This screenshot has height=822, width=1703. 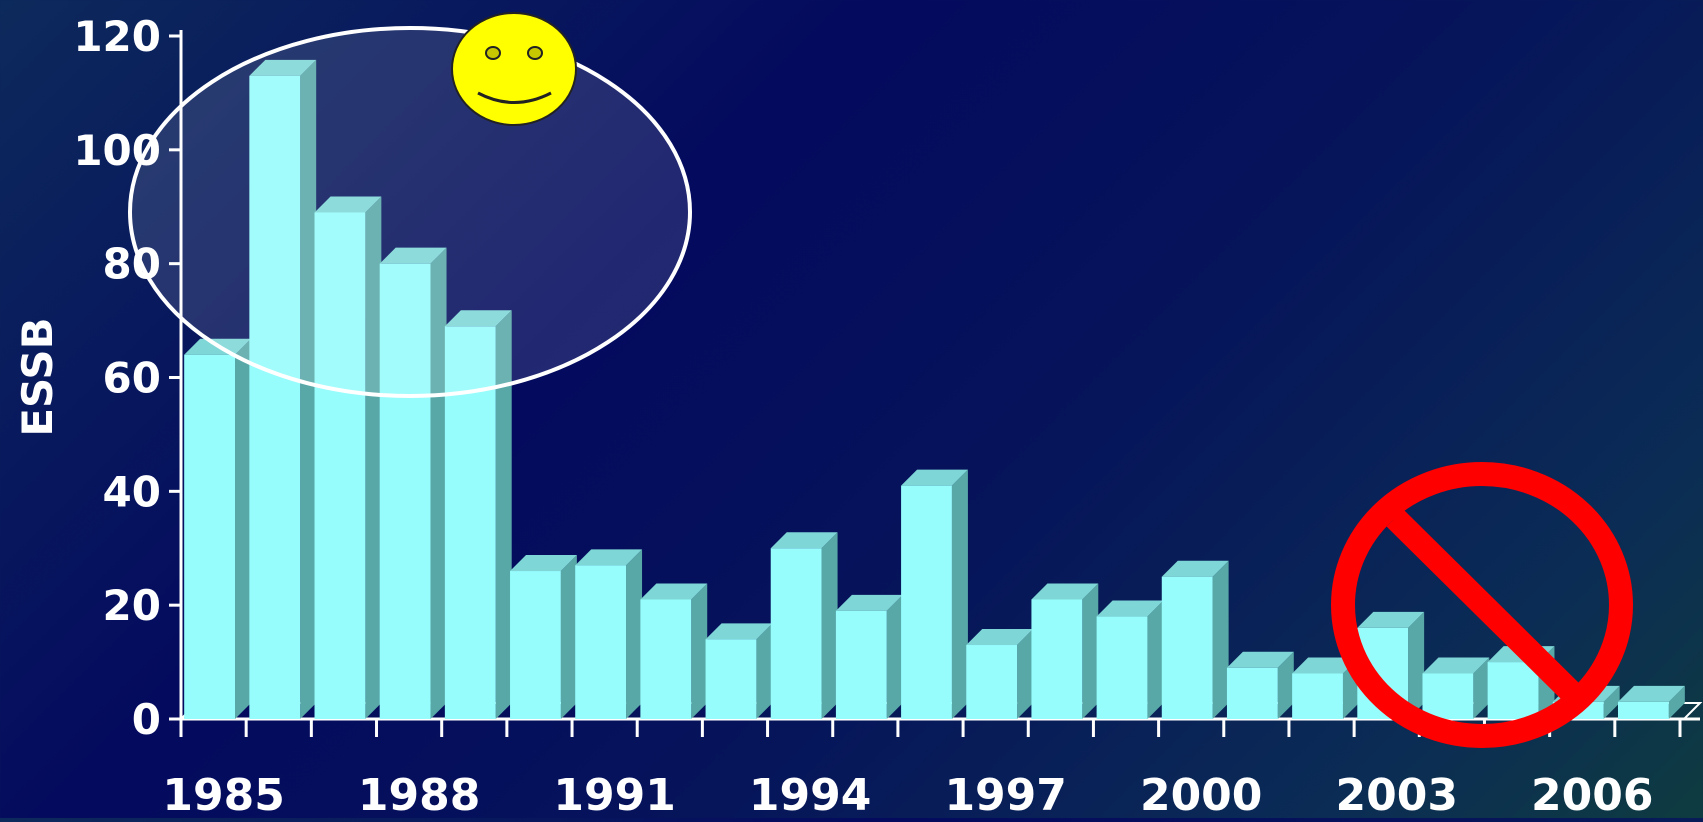 I want to click on smiley-face, so click(x=514, y=69).